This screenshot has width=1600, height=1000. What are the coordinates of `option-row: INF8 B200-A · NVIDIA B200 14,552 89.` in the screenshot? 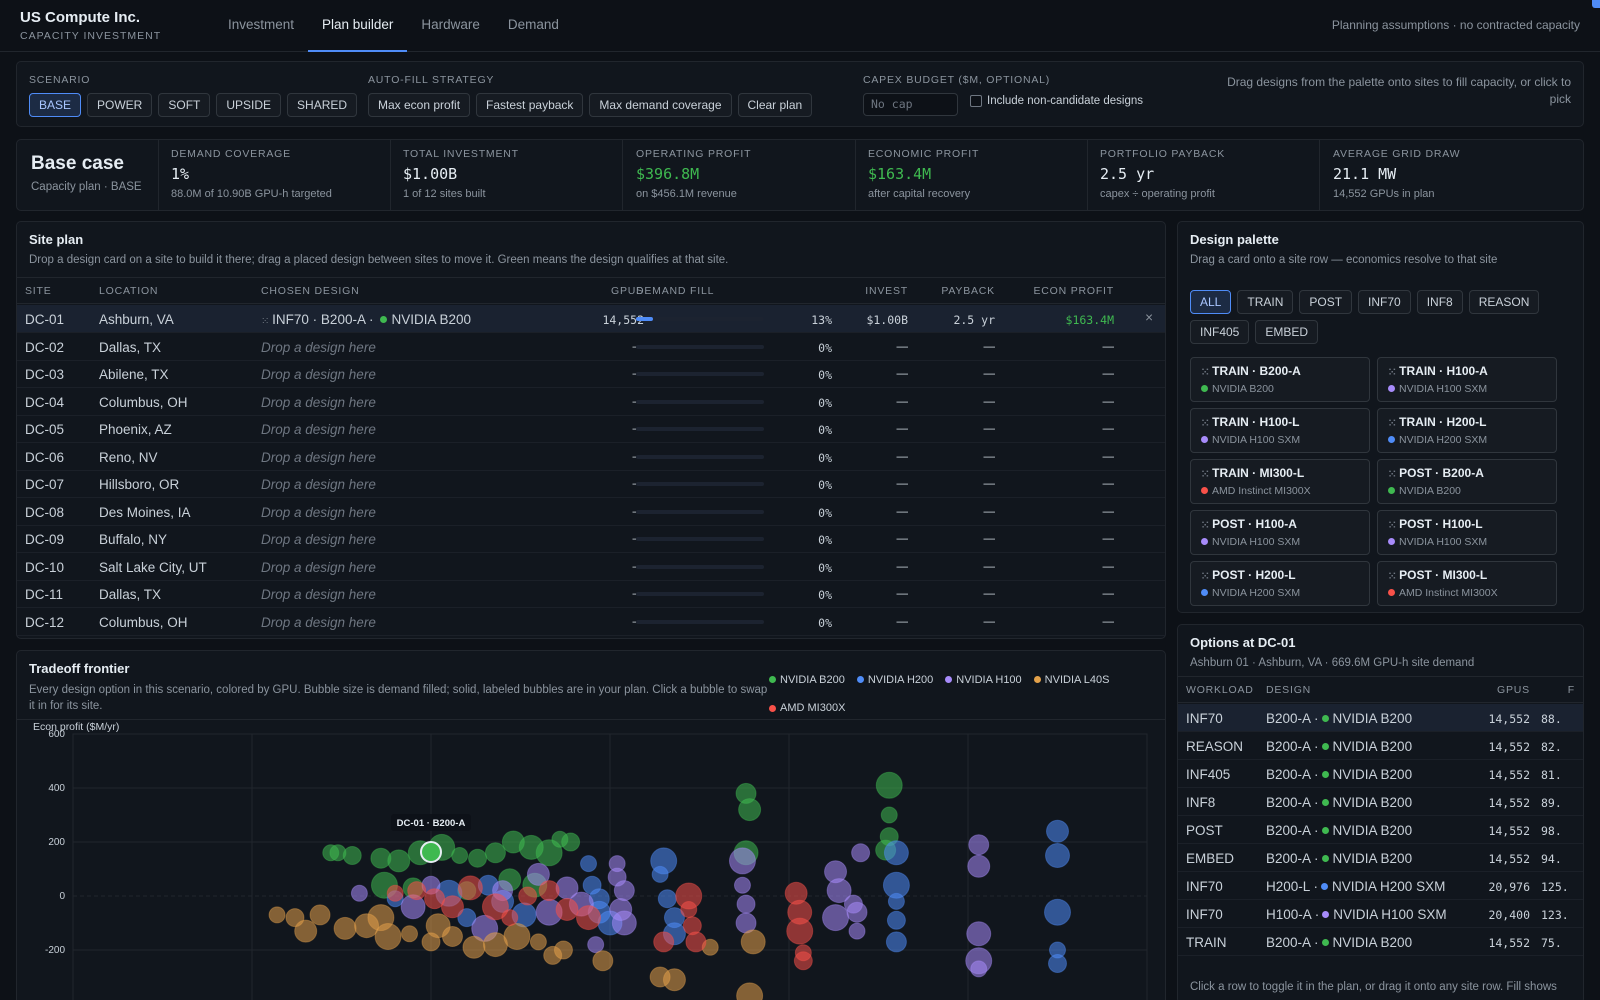 It's located at (1380, 802).